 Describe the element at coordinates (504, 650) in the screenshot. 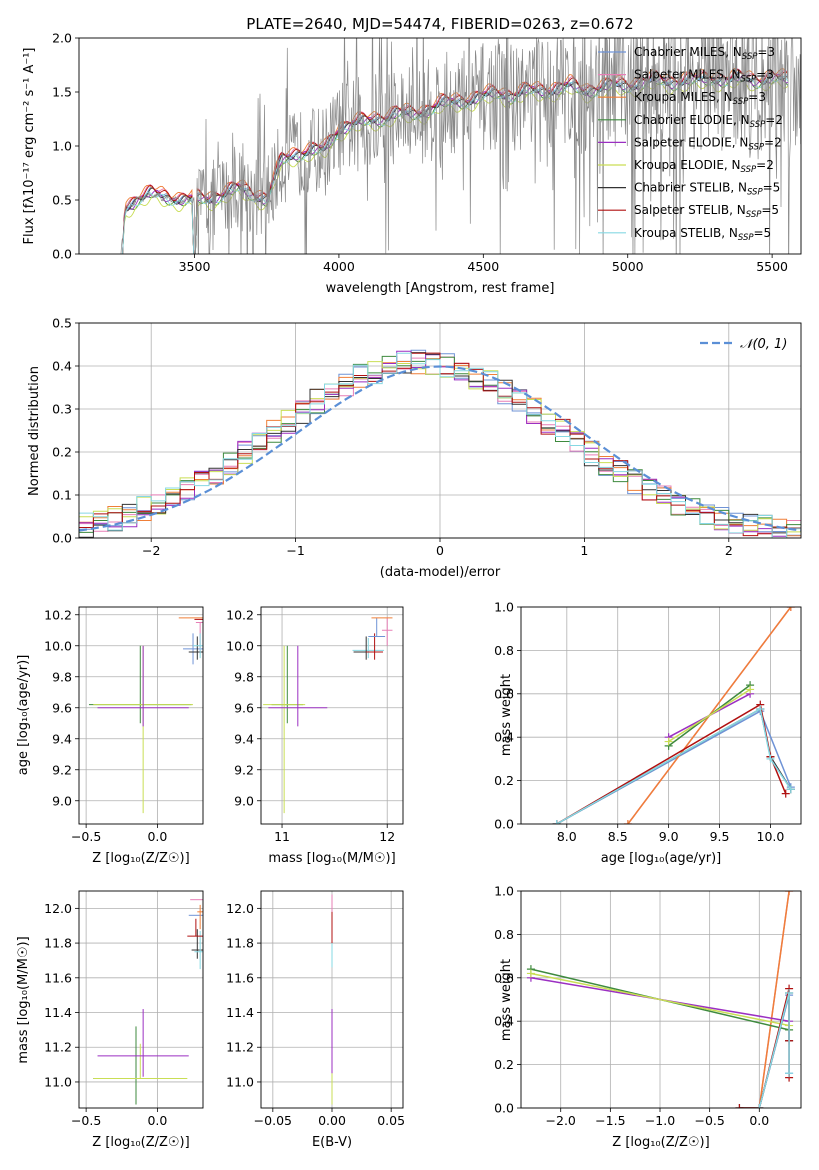

I see `y-tick-label: 0.8` at that location.